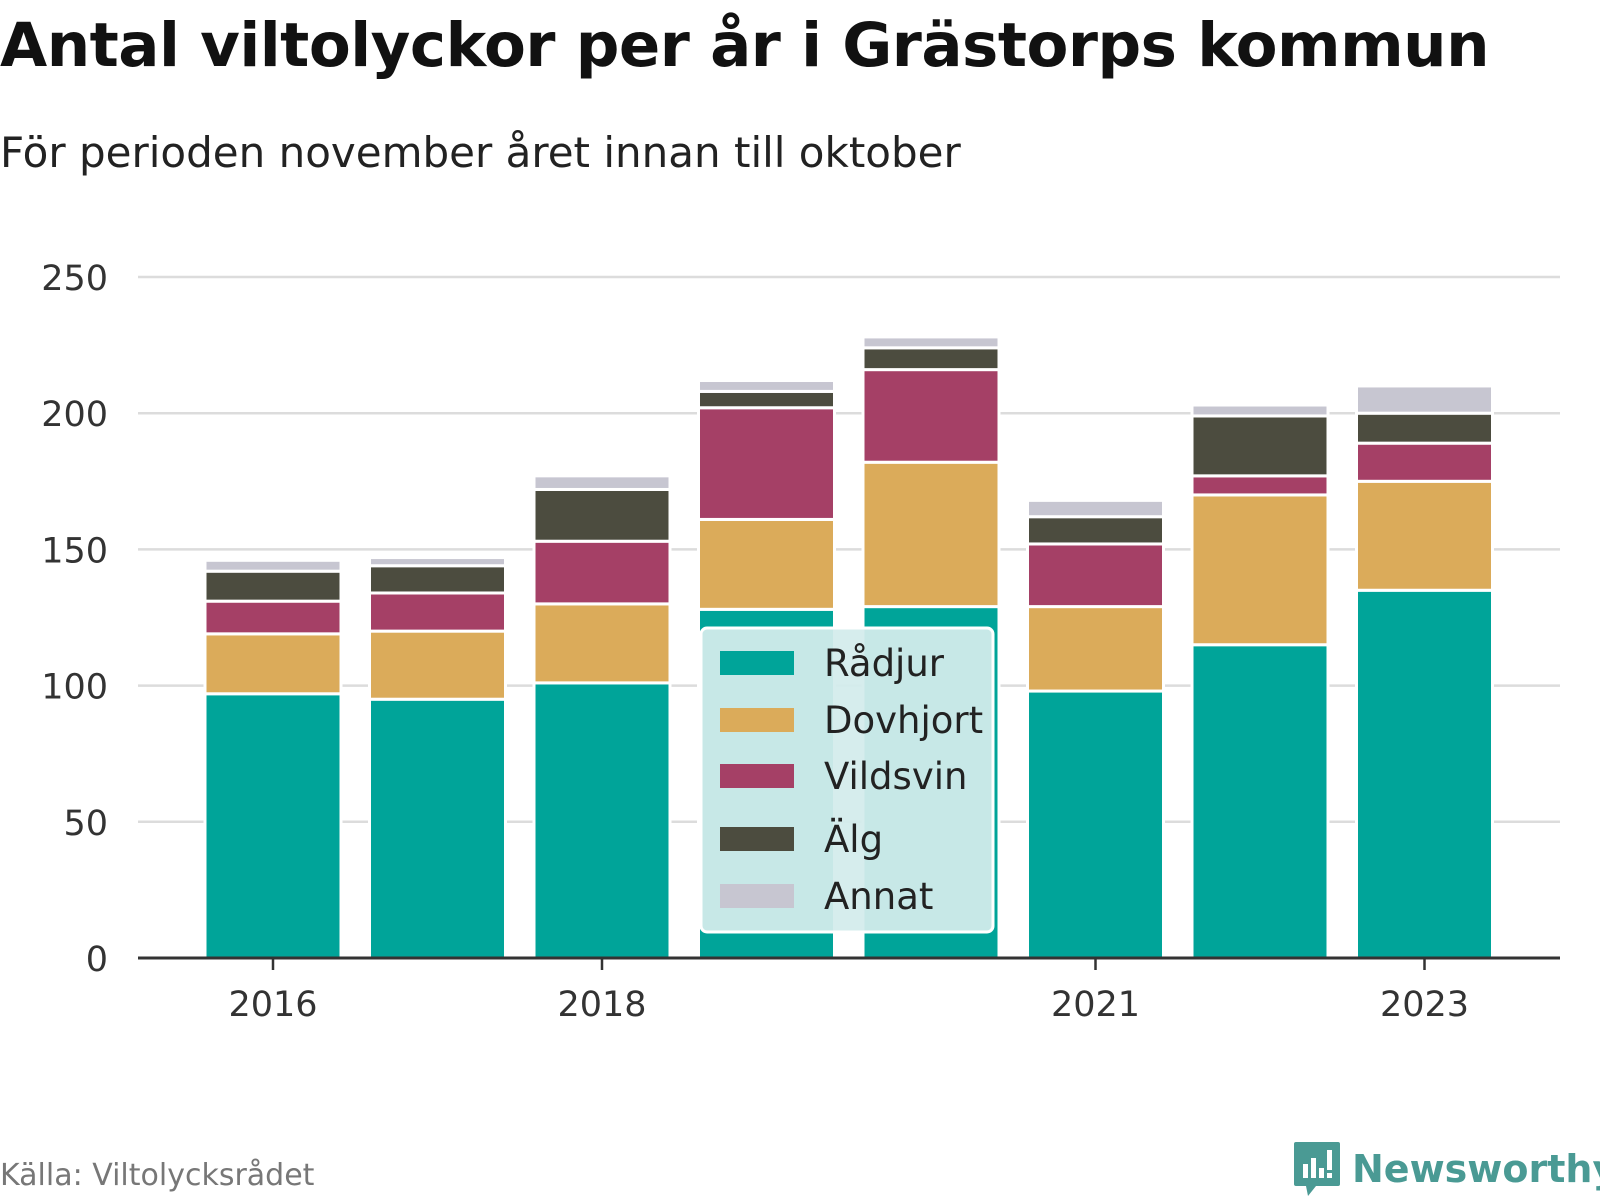 This screenshot has height=1200, width=1600. What do you see at coordinates (273, 826) in the screenshot?
I see `bar-segment-2016-rådjur` at bounding box center [273, 826].